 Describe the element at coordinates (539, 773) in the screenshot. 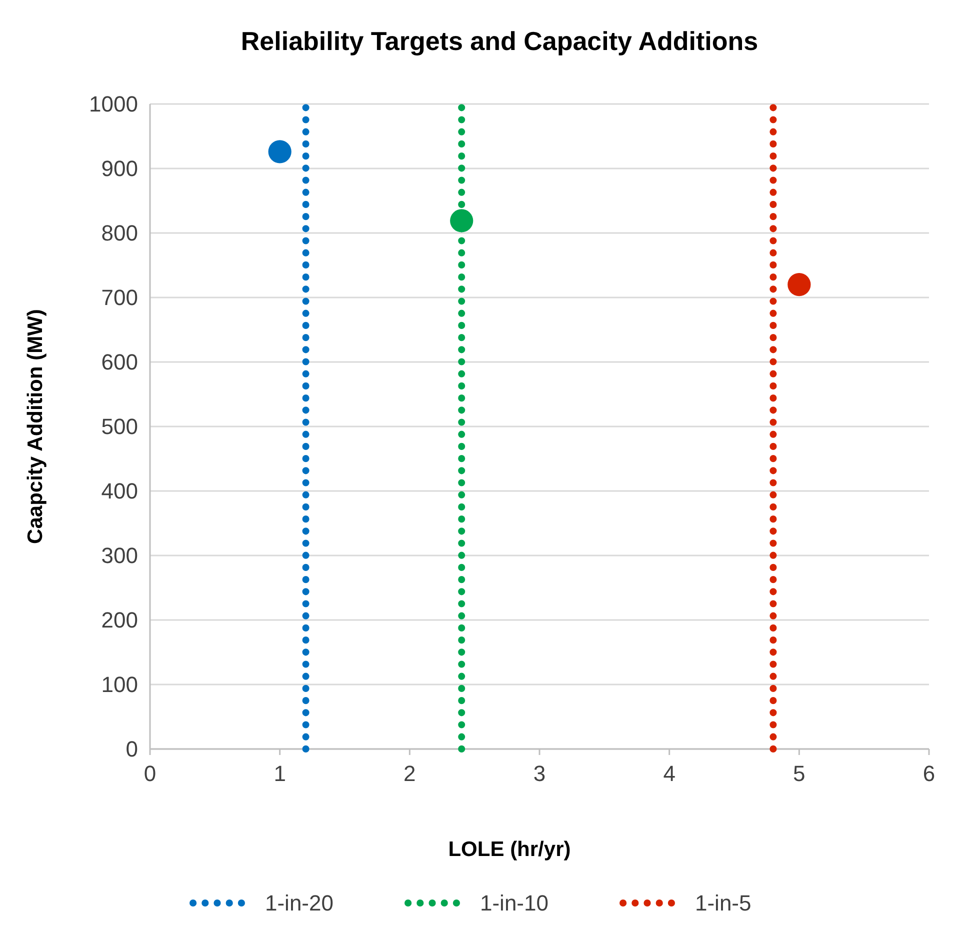

I see `x-tick-label: 3` at that location.